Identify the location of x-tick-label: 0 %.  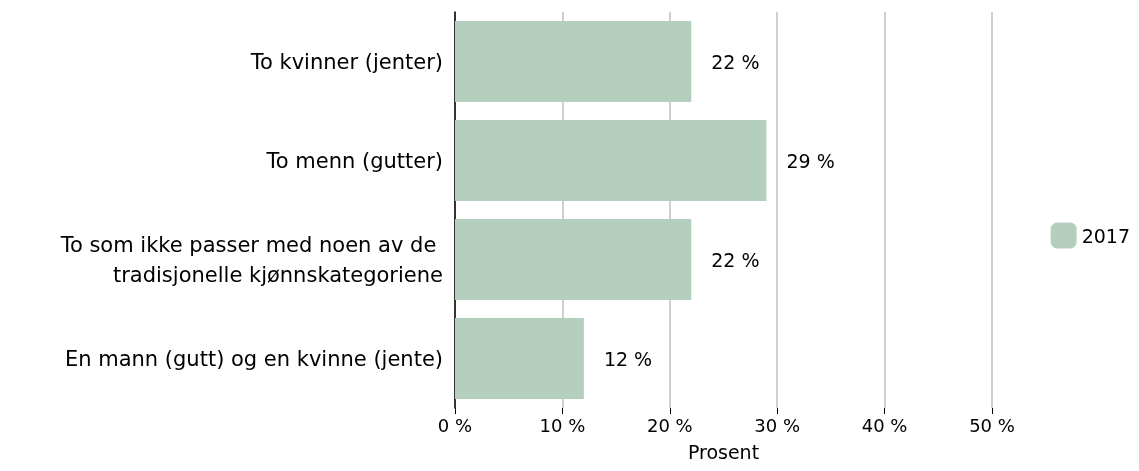
(455, 425).